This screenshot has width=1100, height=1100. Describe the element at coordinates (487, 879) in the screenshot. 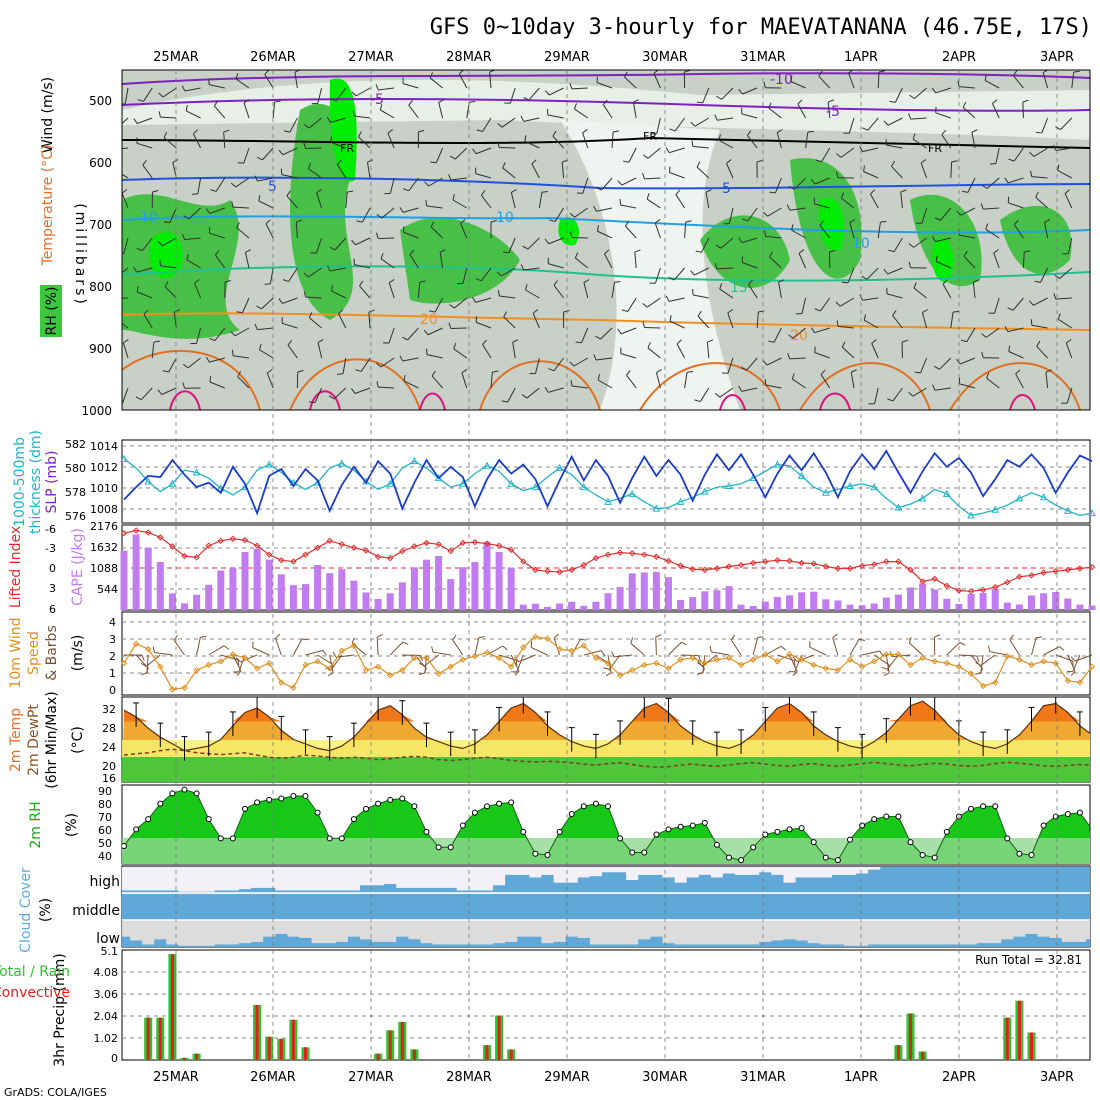

I see `cloud-high-cell-clear` at that location.